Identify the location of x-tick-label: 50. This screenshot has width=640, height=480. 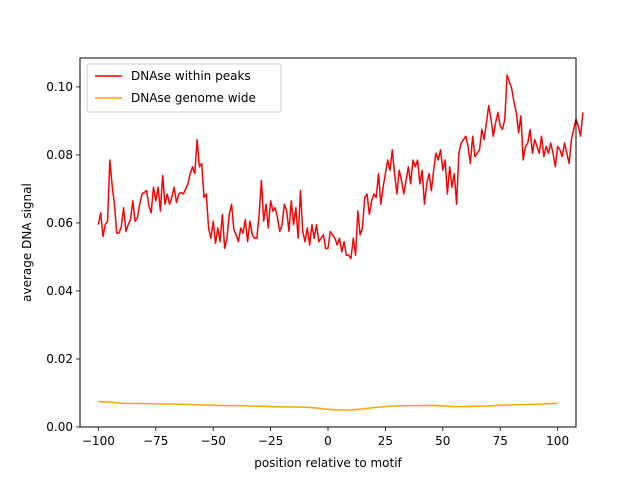
(442, 441).